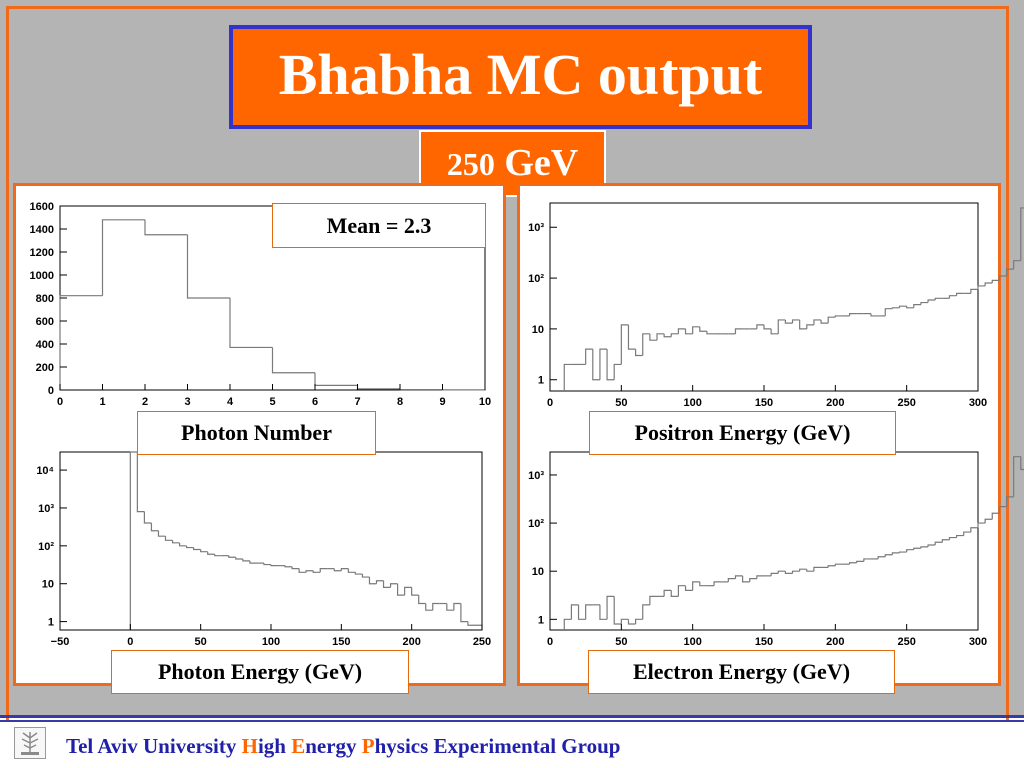 Image resolution: width=1024 pixels, height=768 pixels. What do you see at coordinates (42, 230) in the screenshot?
I see `y-tick-label: 1400` at bounding box center [42, 230].